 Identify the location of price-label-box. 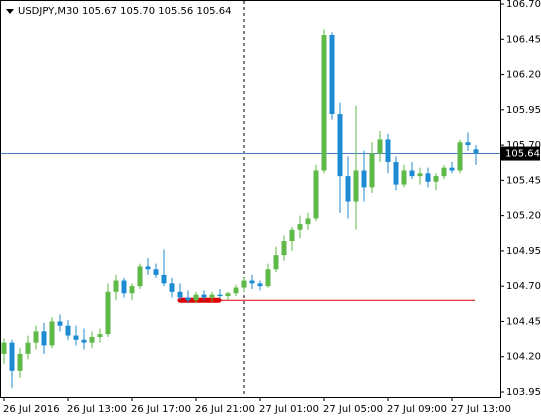
(520, 153).